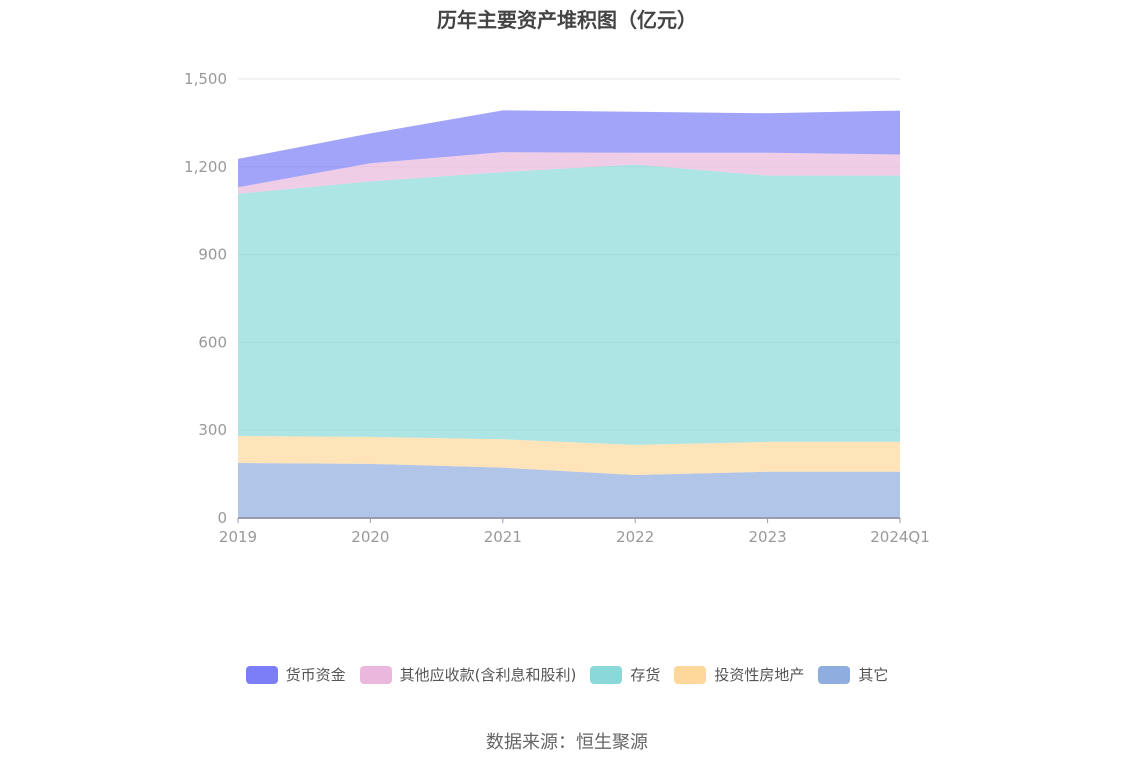 This screenshot has width=1134, height=766. What do you see at coordinates (488, 675) in the screenshot?
I see `legend-label-1: 其他应收款(含利息和股利)` at bounding box center [488, 675].